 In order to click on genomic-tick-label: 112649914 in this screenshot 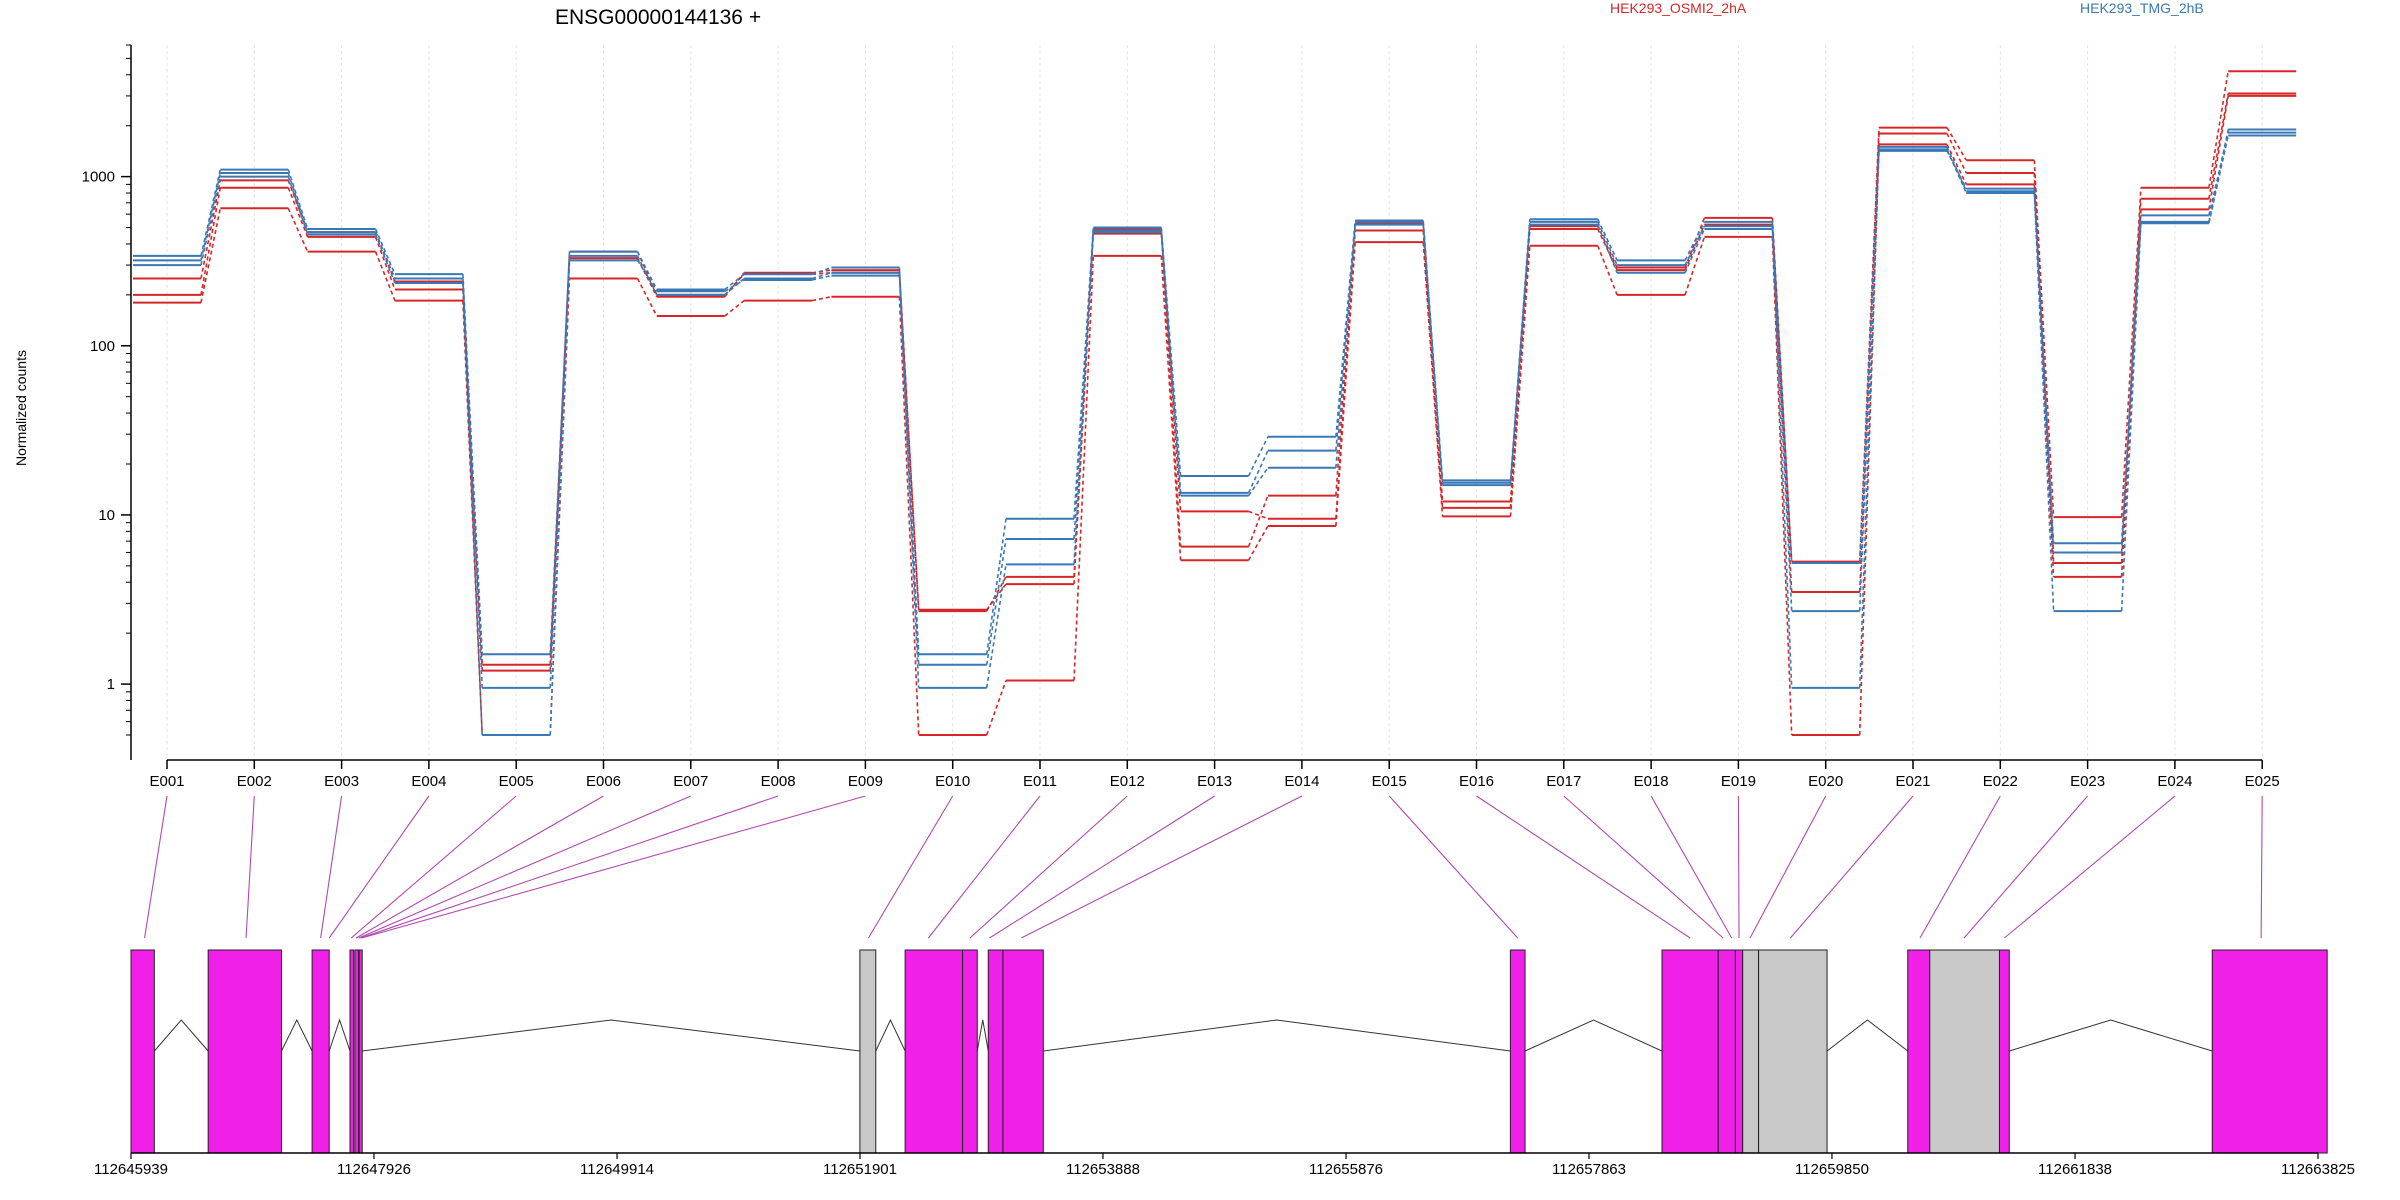, I will do `click(617, 1169)`.